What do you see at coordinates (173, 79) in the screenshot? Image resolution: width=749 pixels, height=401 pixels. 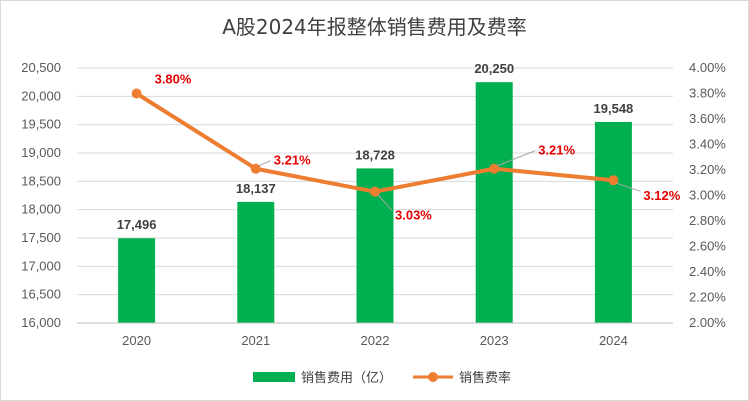 I see `rate-value-label: 3.80%` at bounding box center [173, 79].